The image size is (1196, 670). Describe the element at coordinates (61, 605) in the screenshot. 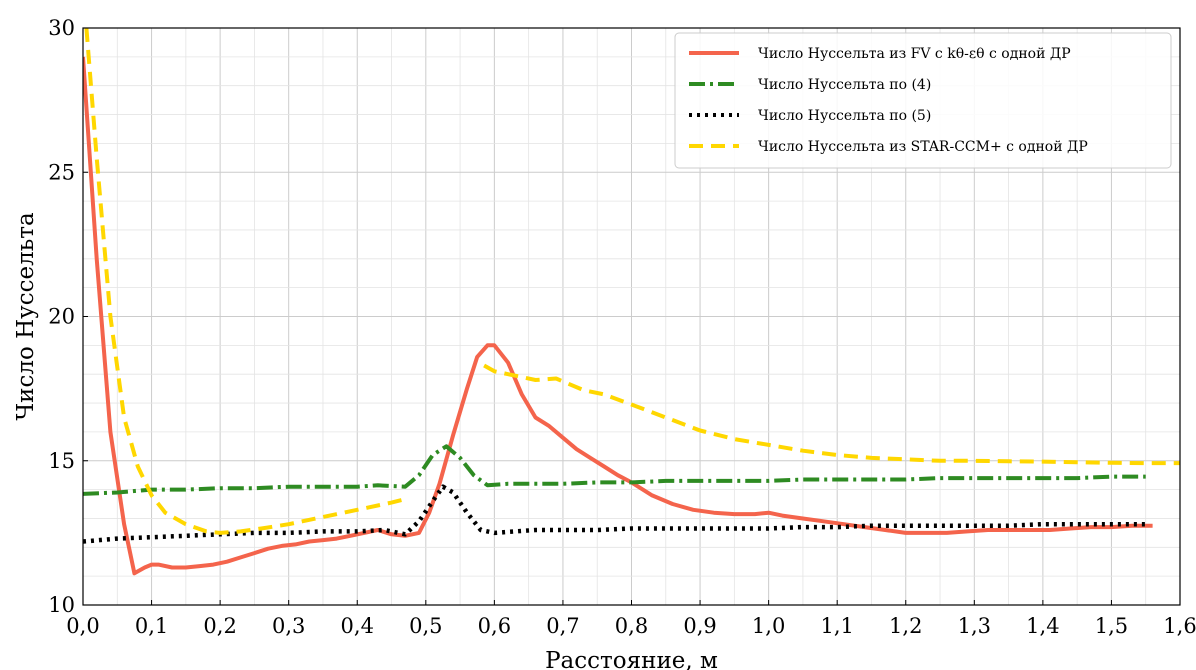

I see `y-tick-label: 10` at that location.